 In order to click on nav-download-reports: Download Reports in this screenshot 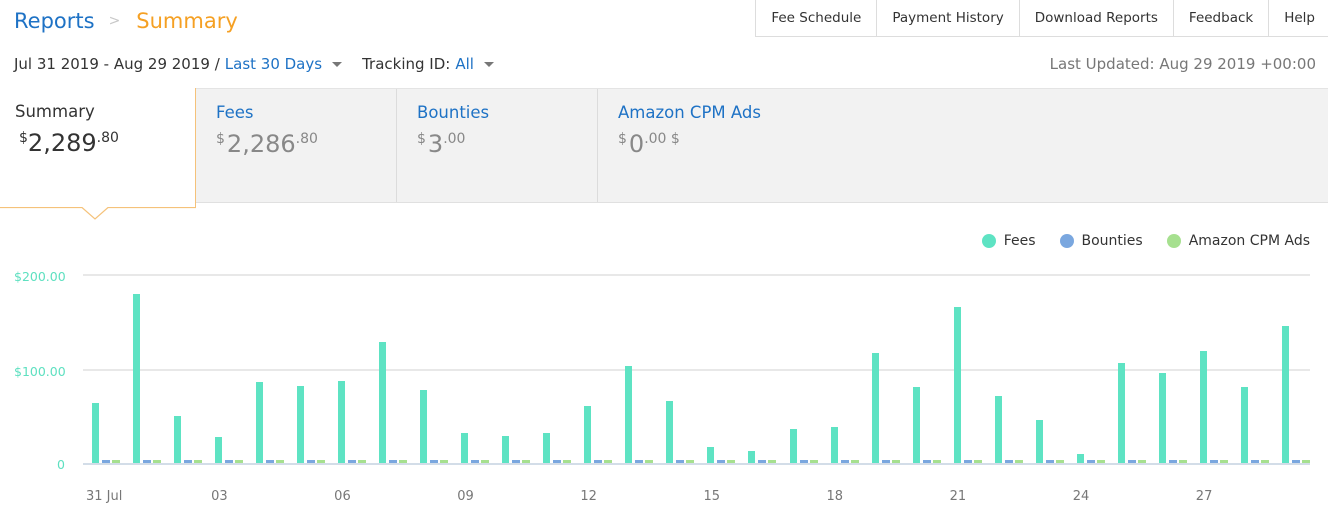, I will do `click(1097, 18)`.